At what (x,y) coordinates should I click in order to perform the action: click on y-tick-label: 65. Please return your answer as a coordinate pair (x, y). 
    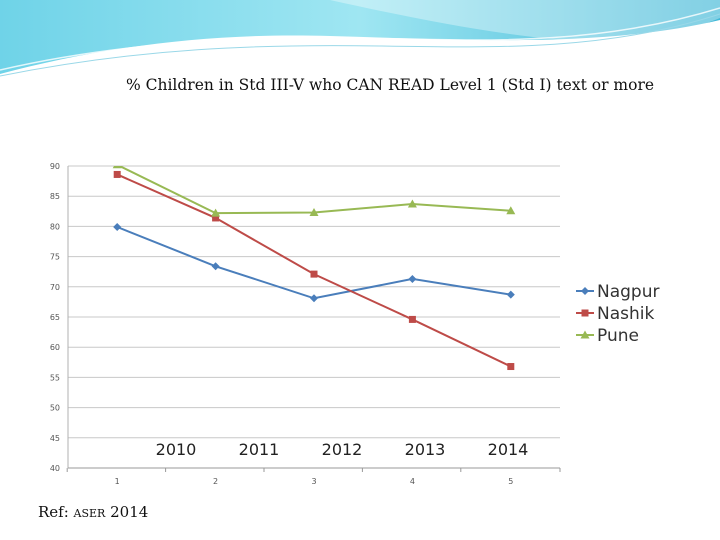
    Looking at the image, I should click on (55, 317).